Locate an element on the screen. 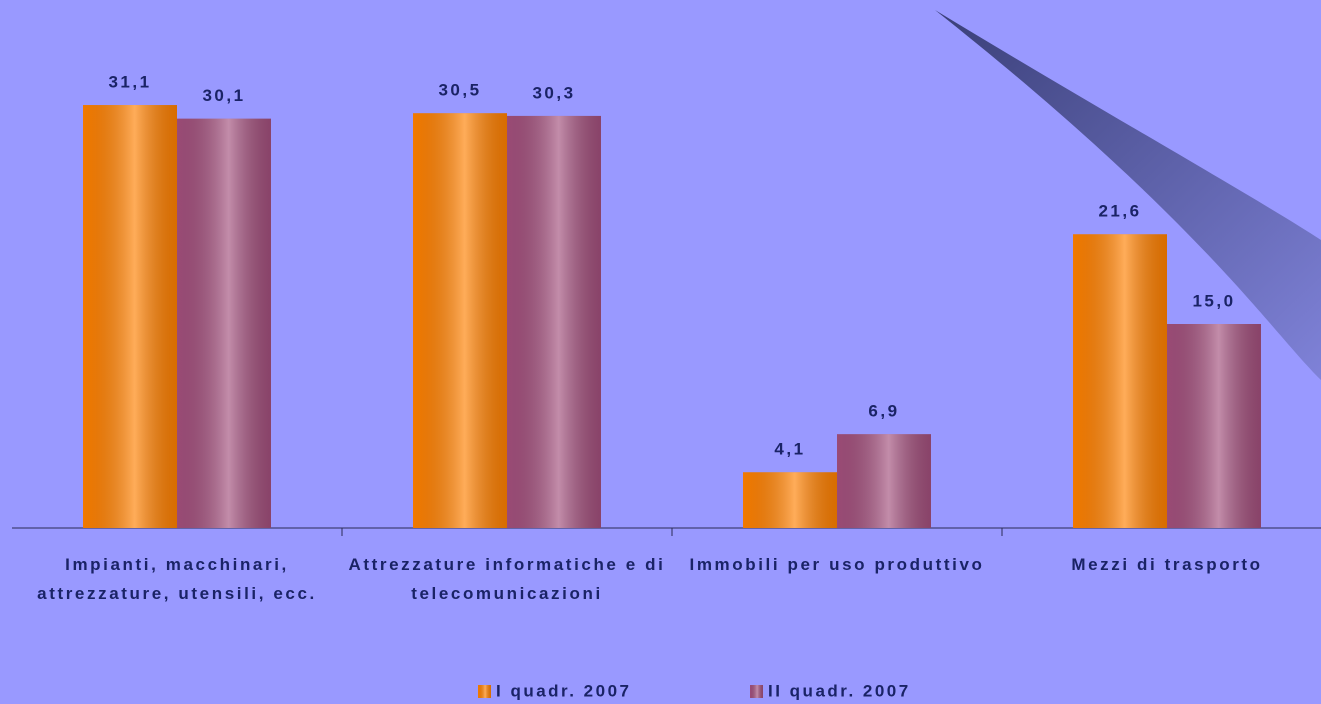  value-label: 4,1 is located at coordinates (789, 449).